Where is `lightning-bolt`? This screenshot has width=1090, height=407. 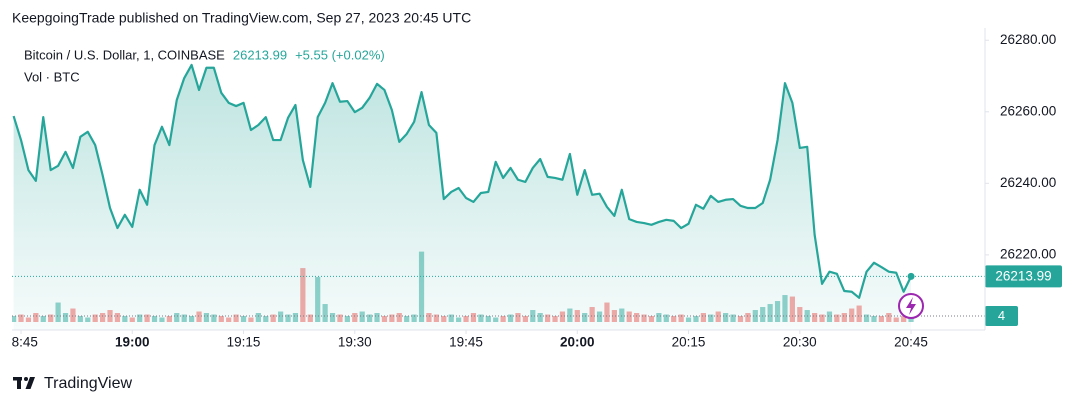
lightning-bolt is located at coordinates (911, 306).